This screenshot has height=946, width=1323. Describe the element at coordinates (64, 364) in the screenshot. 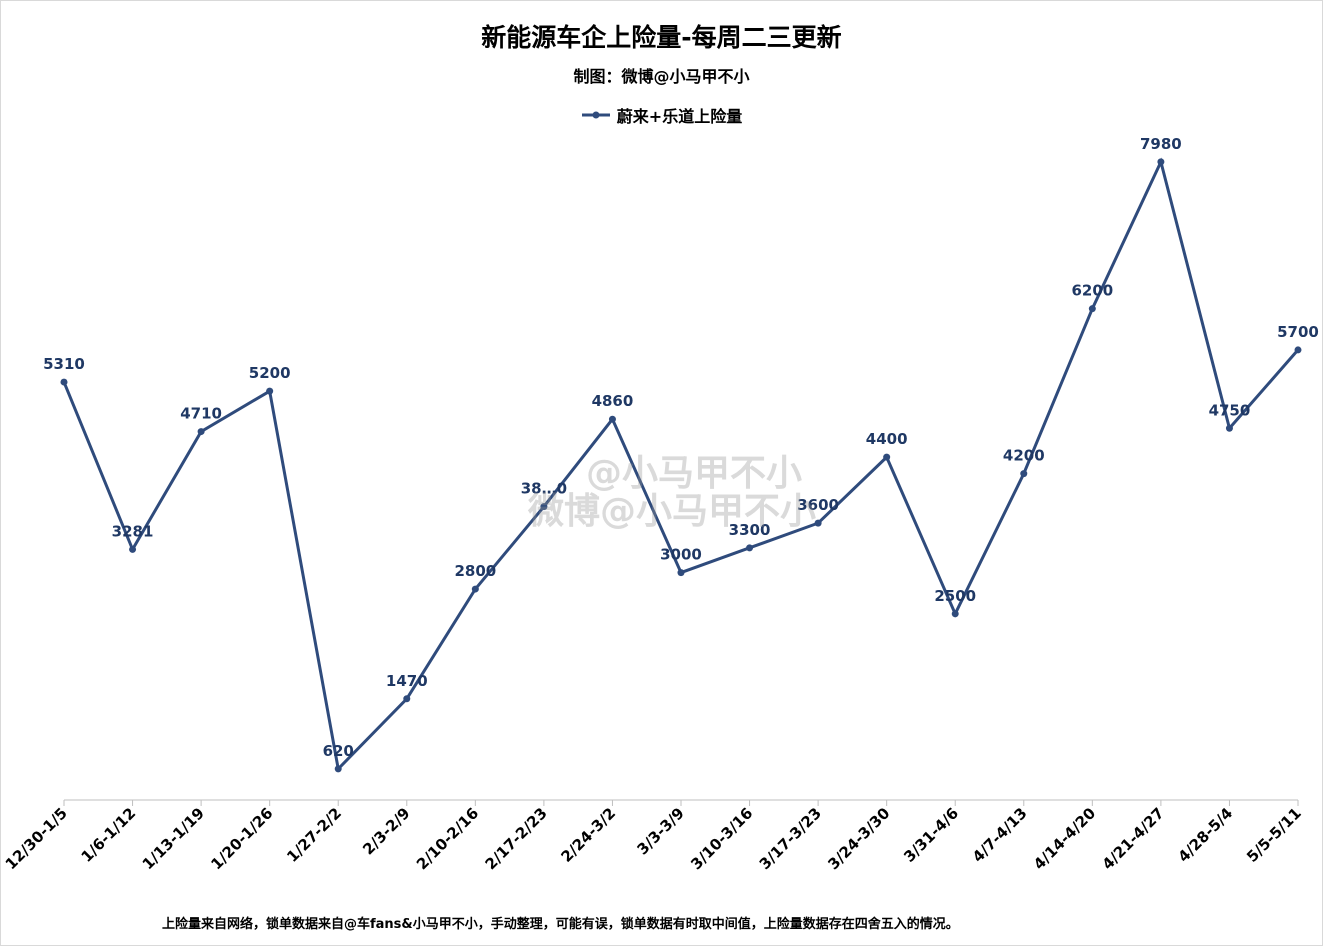

I see `data-label: 5310` at that location.